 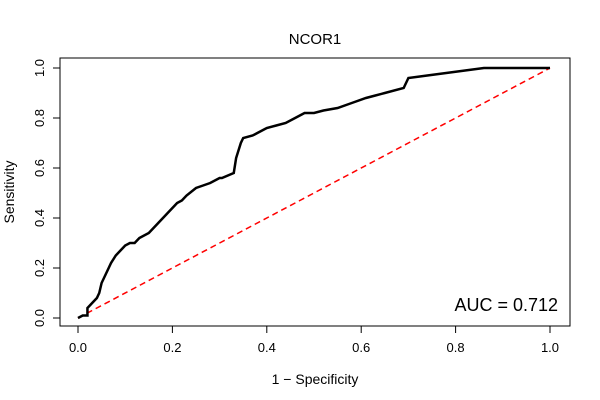 What do you see at coordinates (9, 191) in the screenshot?
I see `y-axis-label: Sensitivity` at bounding box center [9, 191].